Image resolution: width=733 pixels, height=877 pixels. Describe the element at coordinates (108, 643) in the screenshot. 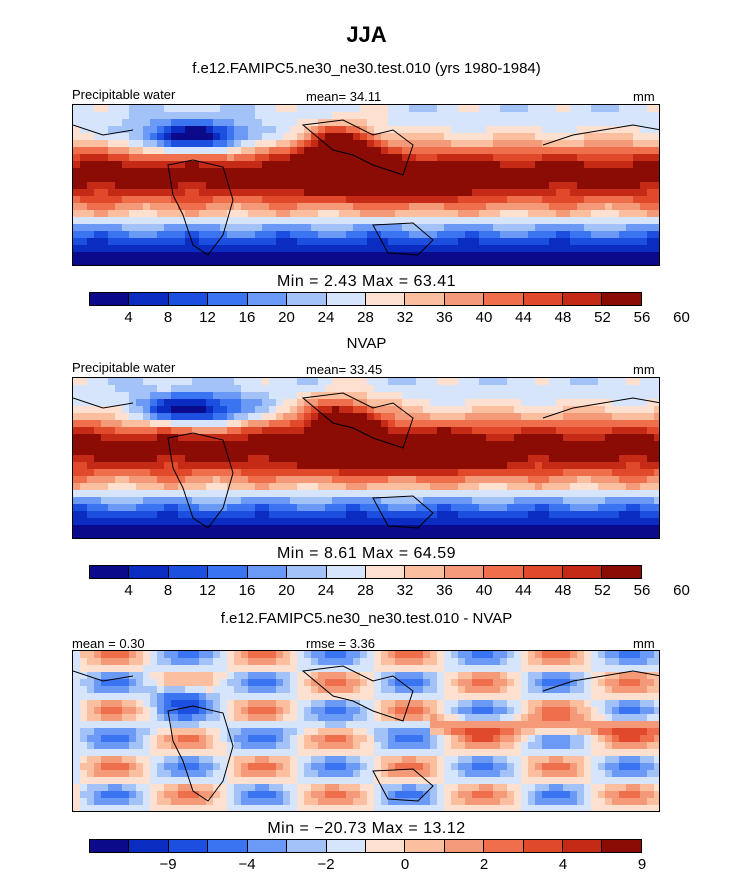

I see `panel-3-mean-label: mean = 0.30` at that location.